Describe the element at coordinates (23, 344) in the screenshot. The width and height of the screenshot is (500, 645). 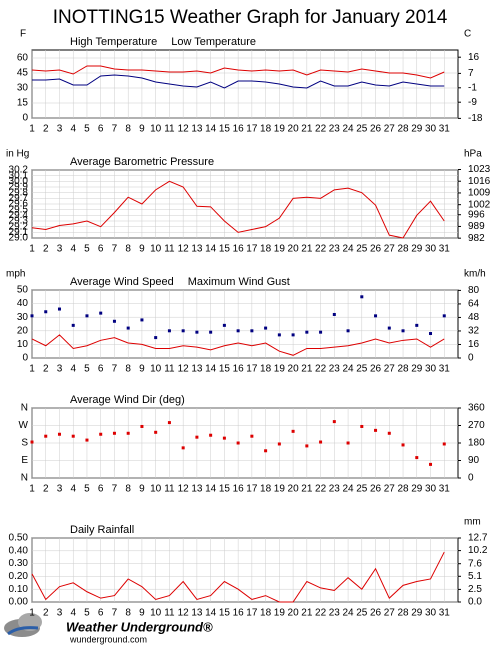
I see `y-tick-label: 10` at that location.